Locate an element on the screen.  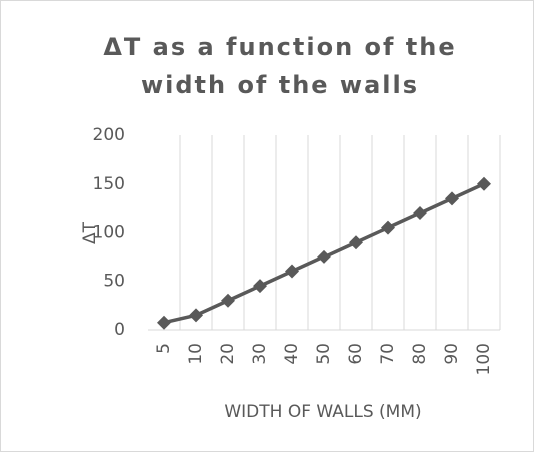
x-tick-label: 80 is located at coordinates (420, 354).